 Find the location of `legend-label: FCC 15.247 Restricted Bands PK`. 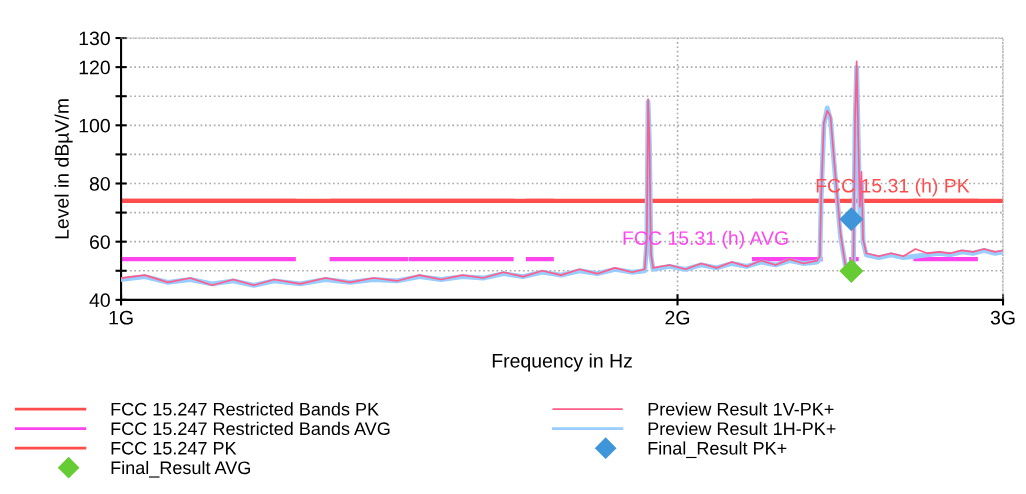

legend-label: FCC 15.247 Restricted Bands PK is located at coordinates (245, 409).